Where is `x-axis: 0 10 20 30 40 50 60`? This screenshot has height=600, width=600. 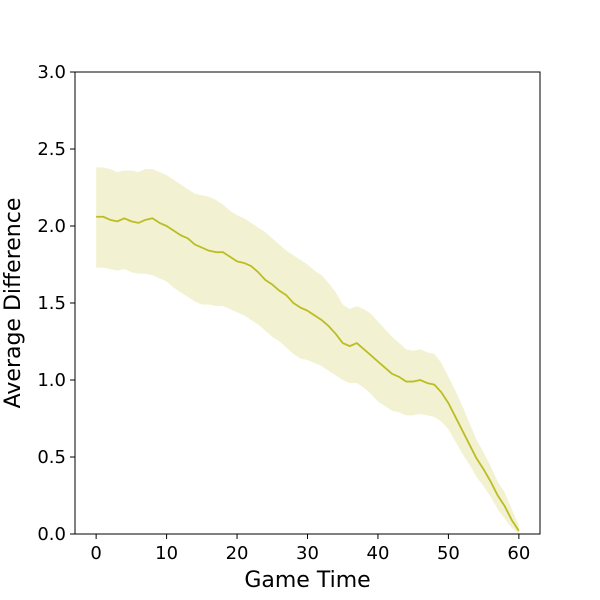 x-axis: 0 10 20 30 40 50 60 is located at coordinates (310, 549).